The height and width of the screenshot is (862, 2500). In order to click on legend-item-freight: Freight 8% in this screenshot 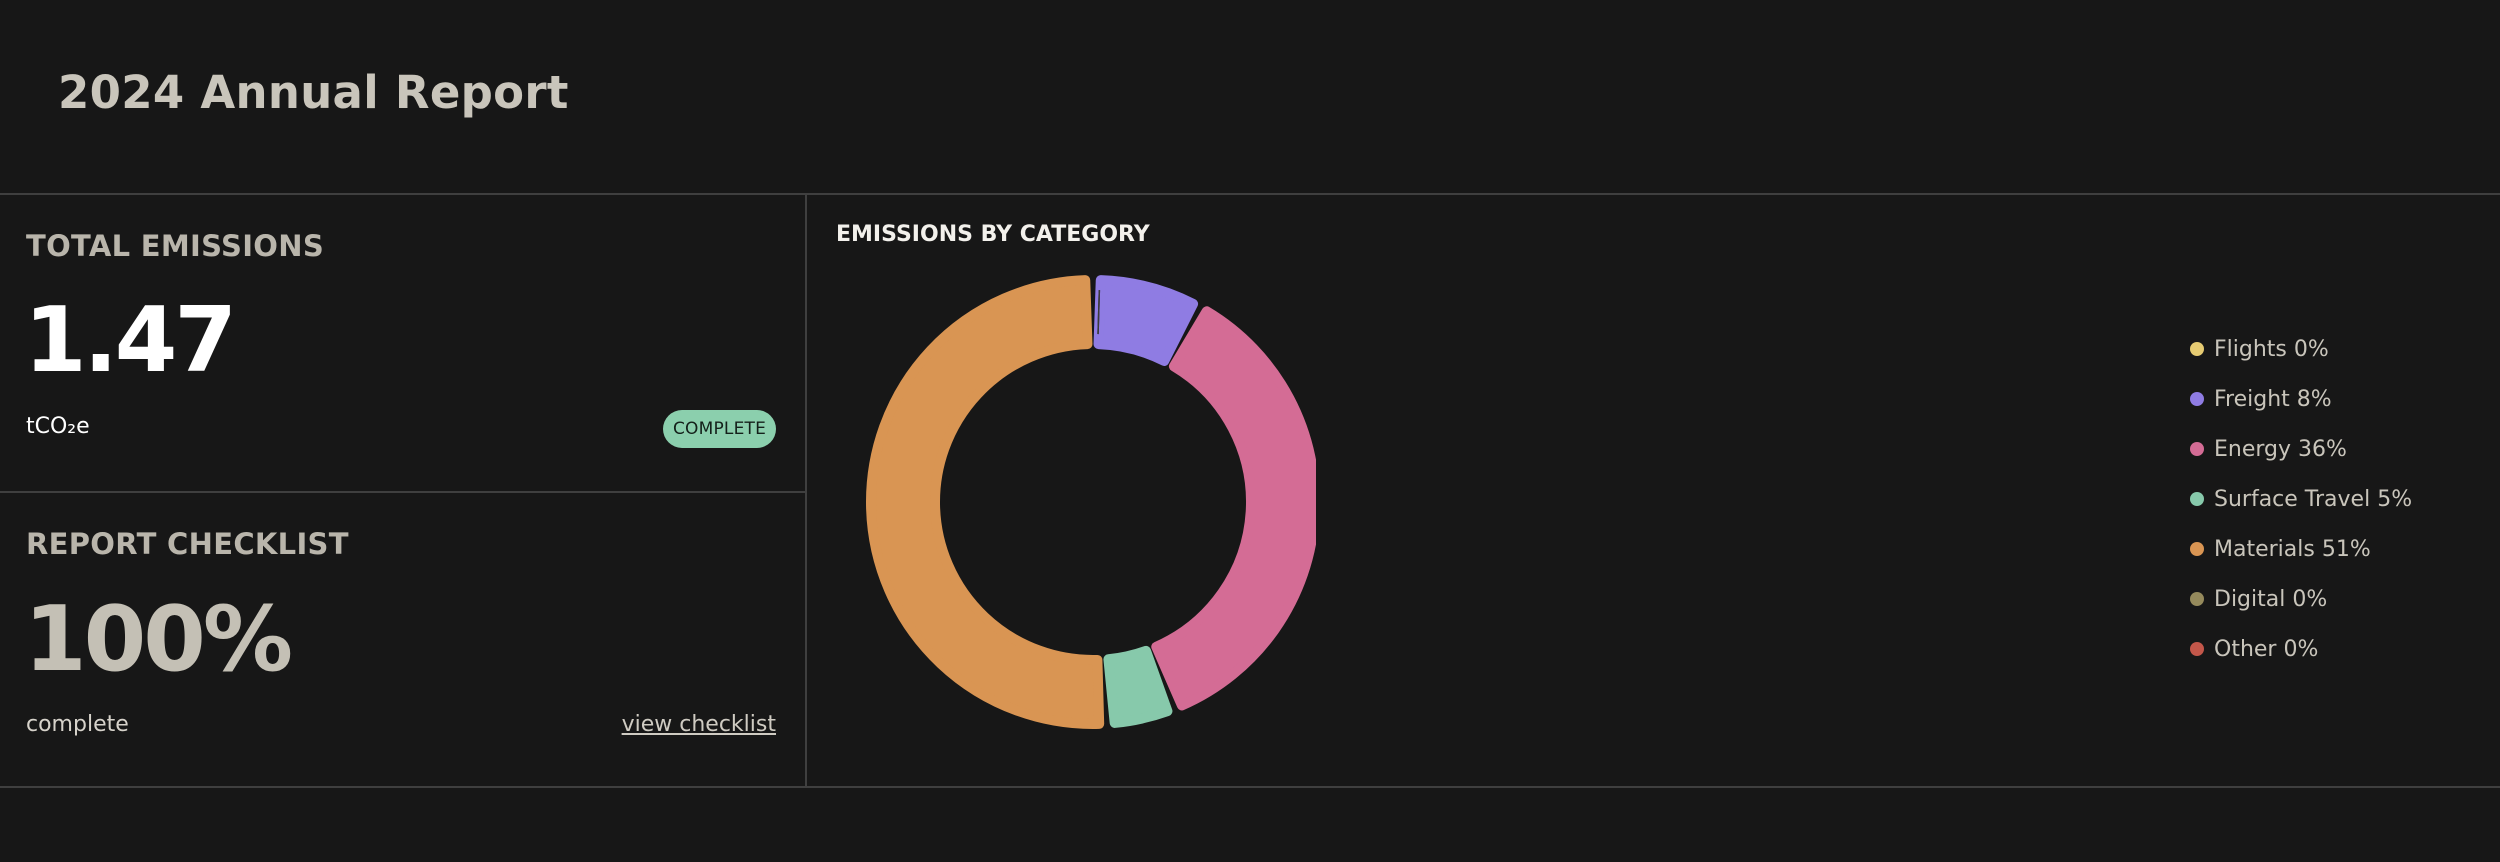, I will do `click(2301, 399)`.